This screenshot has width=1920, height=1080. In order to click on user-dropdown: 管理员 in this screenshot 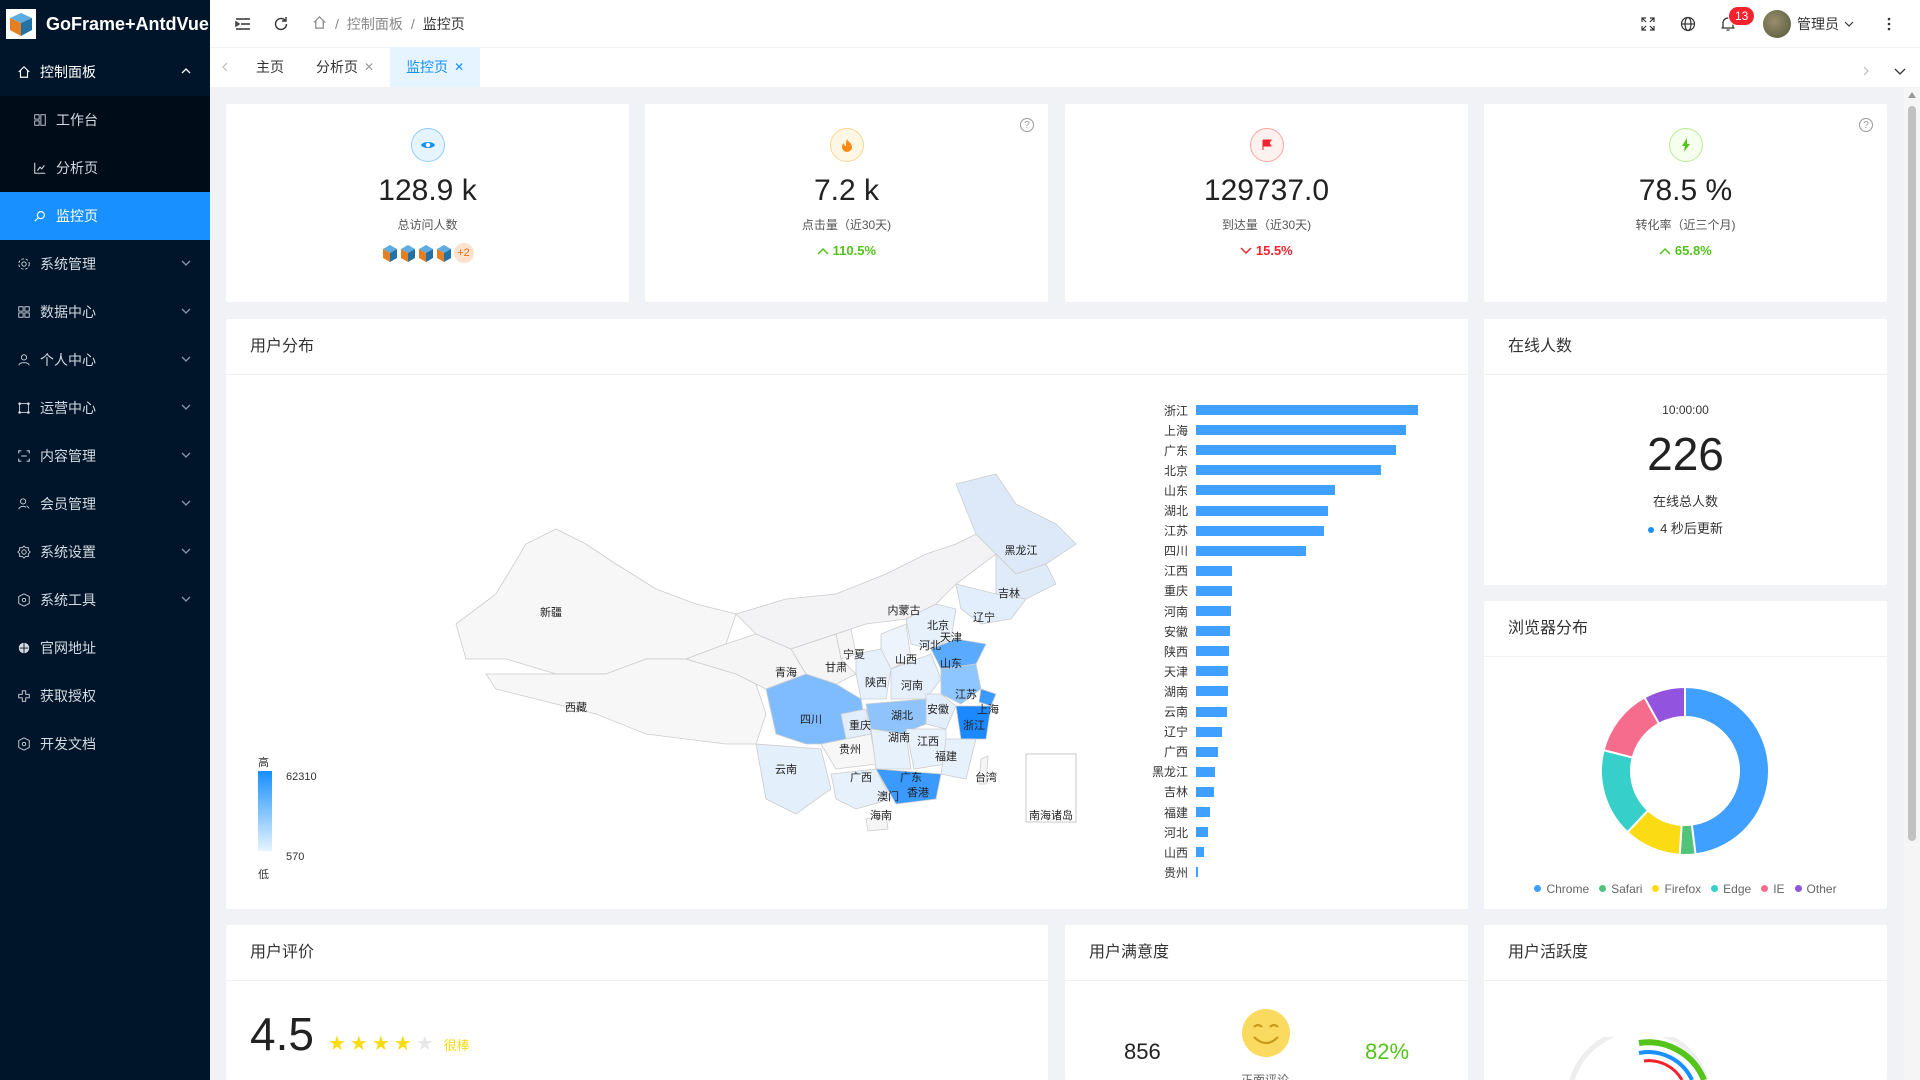, I will do `click(1808, 24)`.